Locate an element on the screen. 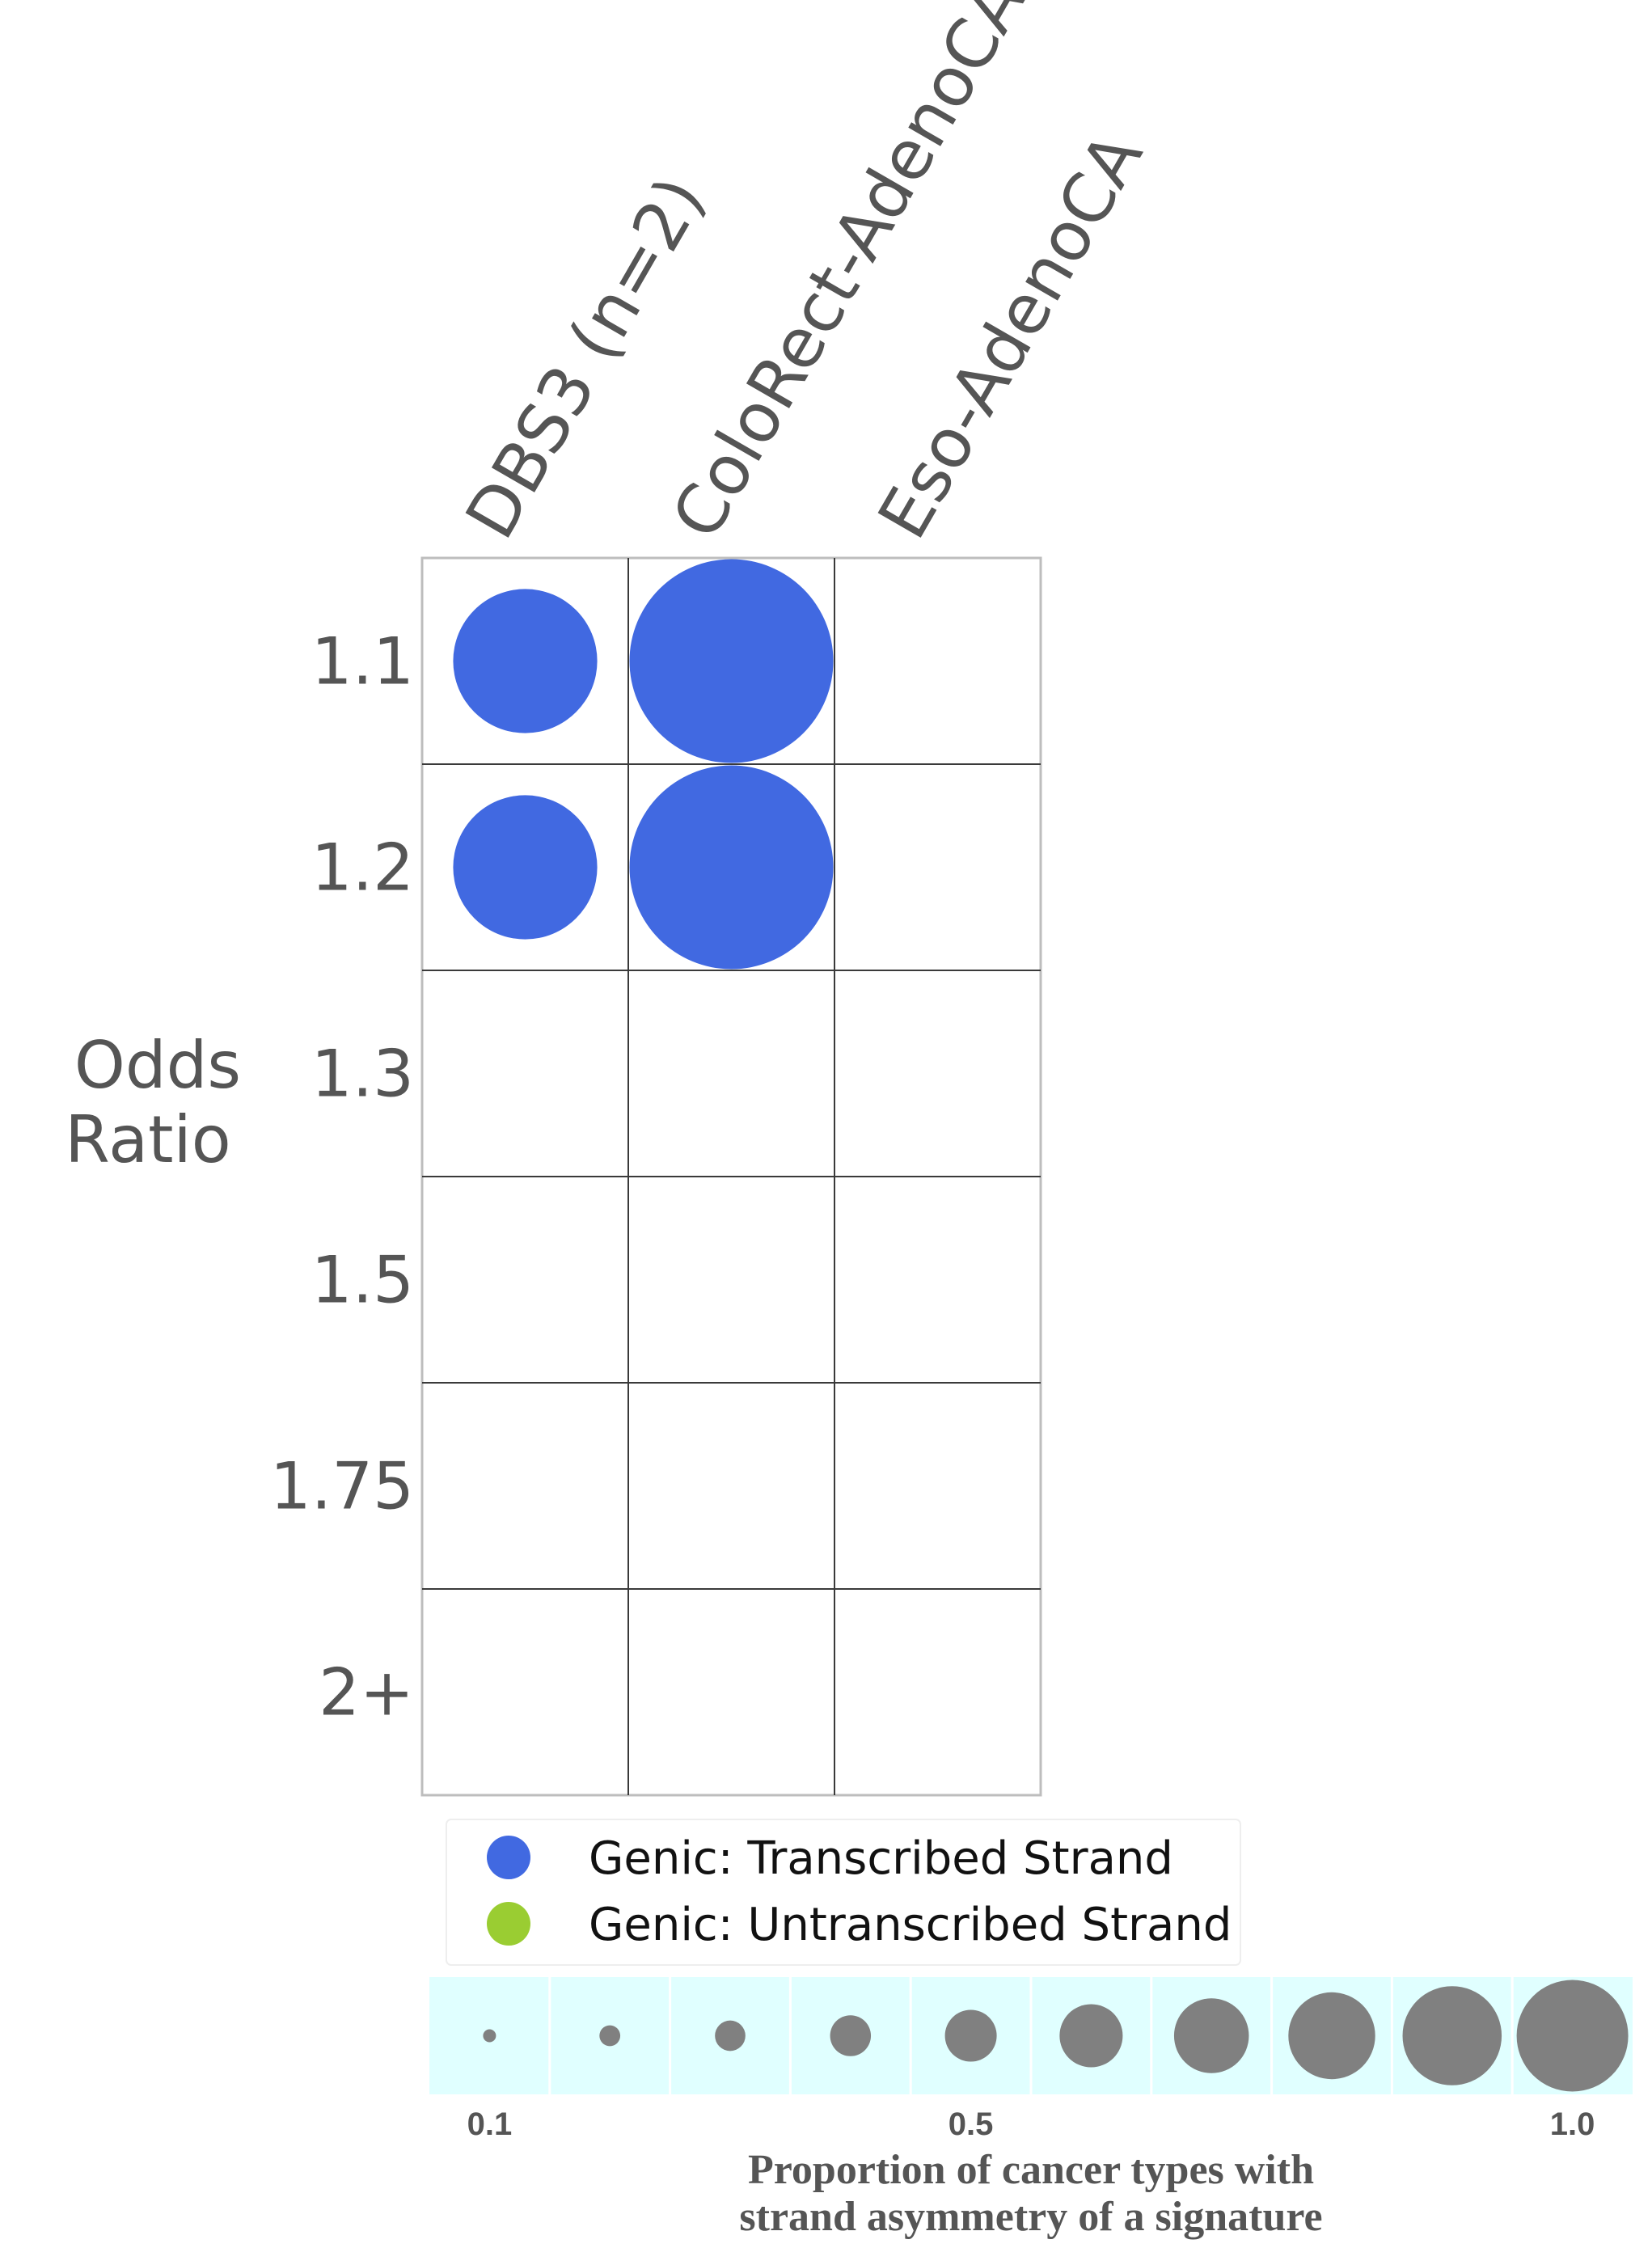 The image size is (1652, 2248). row-label-1-75: 1.75 is located at coordinates (342, 1486).